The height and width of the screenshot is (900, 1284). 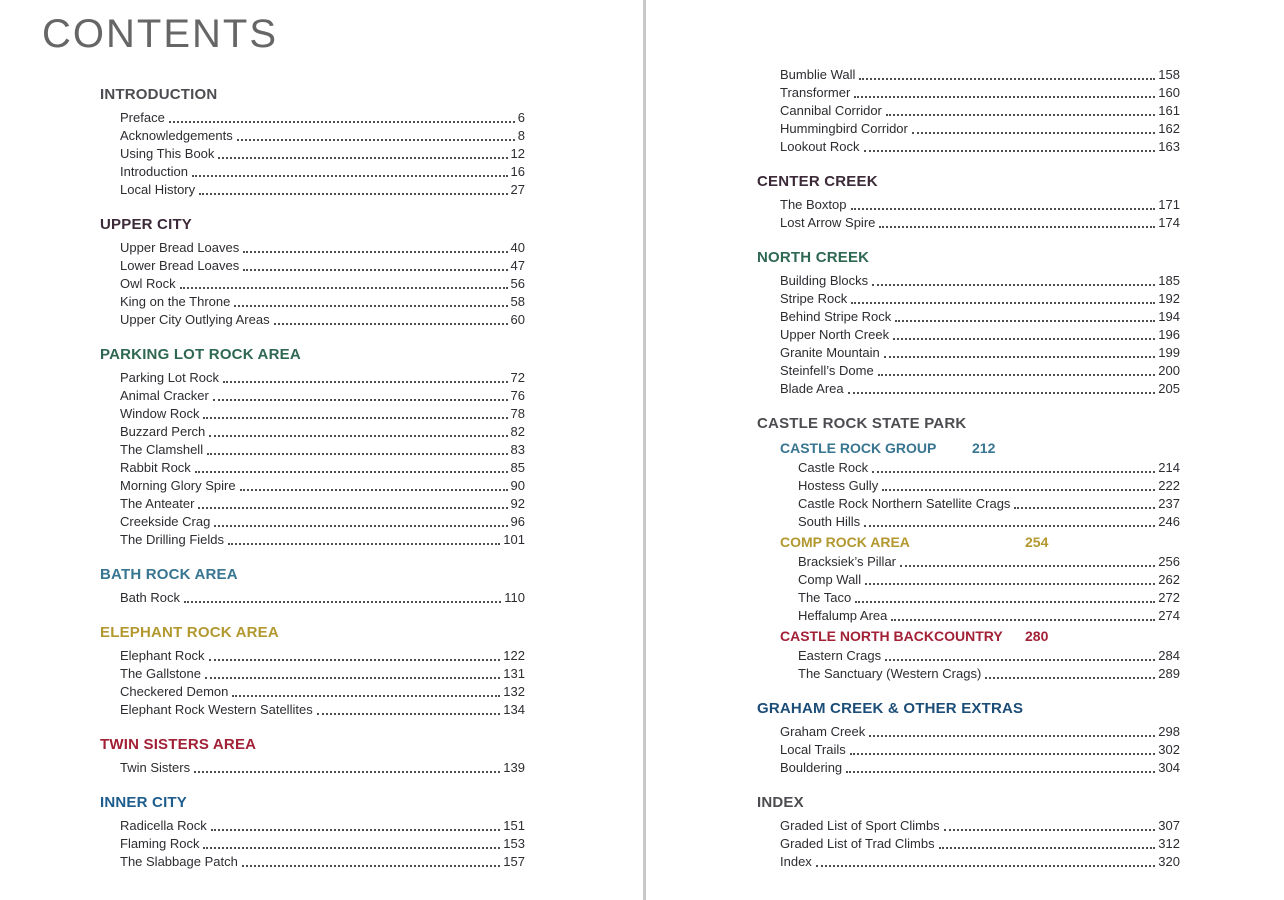 I want to click on toc-page-number: 302, so click(x=1169, y=749).